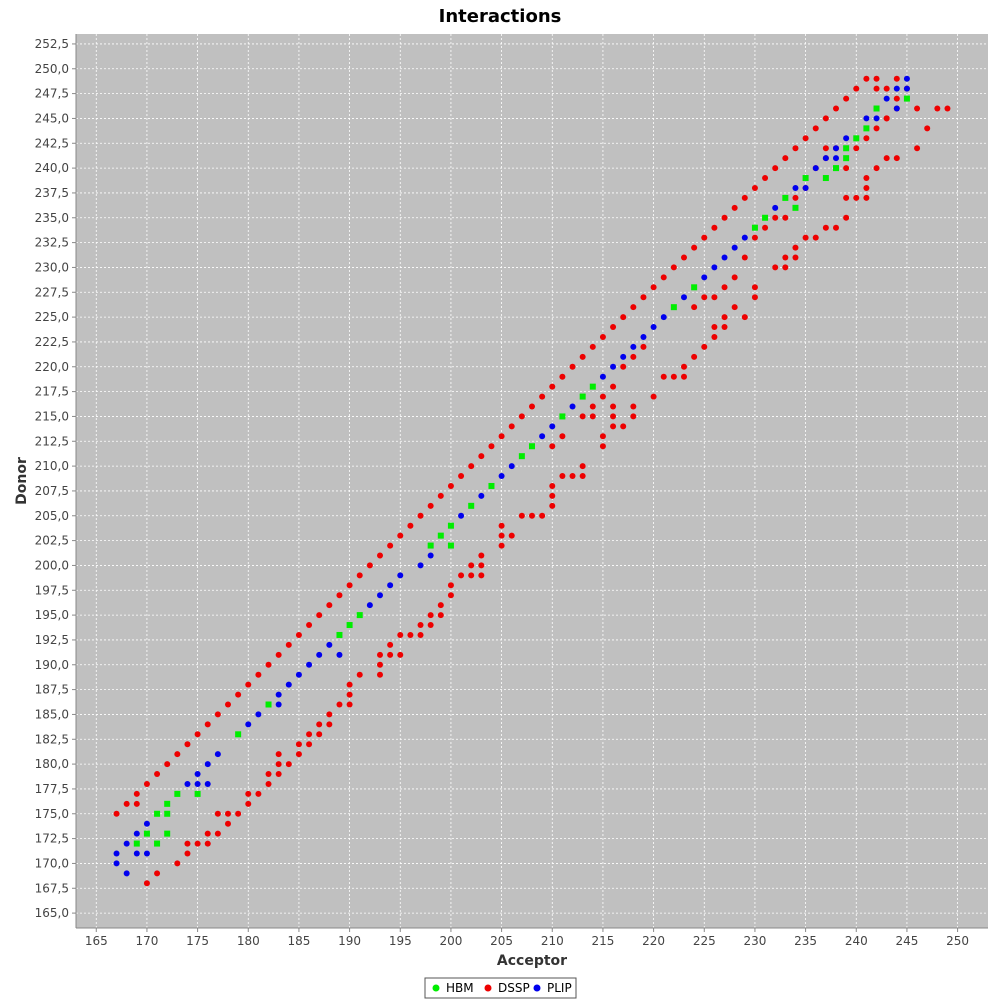 The image size is (1000, 1000). Describe the element at coordinates (52, 789) in the screenshot. I see `y-tick-label: 177,5` at that location.